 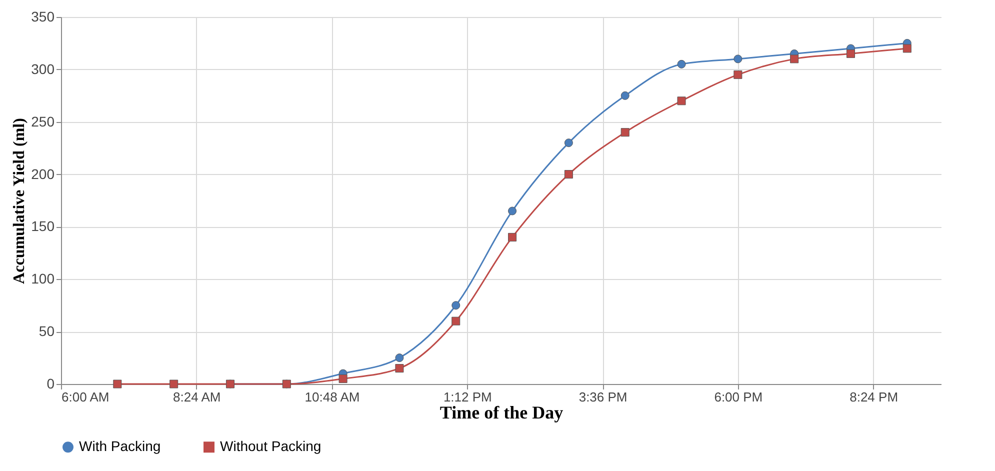 I want to click on legend-label: Without Packing, so click(x=271, y=446).